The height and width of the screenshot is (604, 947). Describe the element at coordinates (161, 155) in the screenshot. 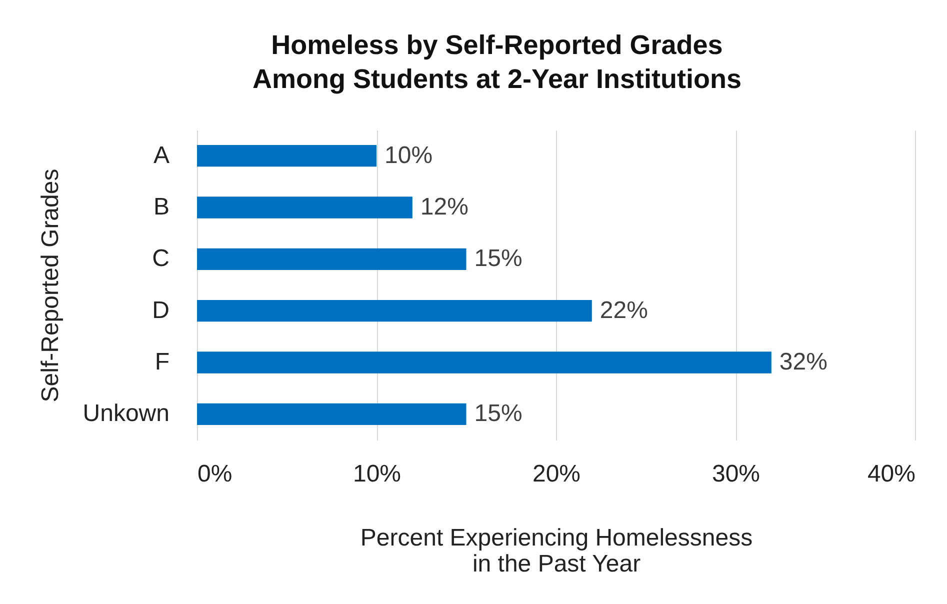

I see `y-tick-label: A` at that location.